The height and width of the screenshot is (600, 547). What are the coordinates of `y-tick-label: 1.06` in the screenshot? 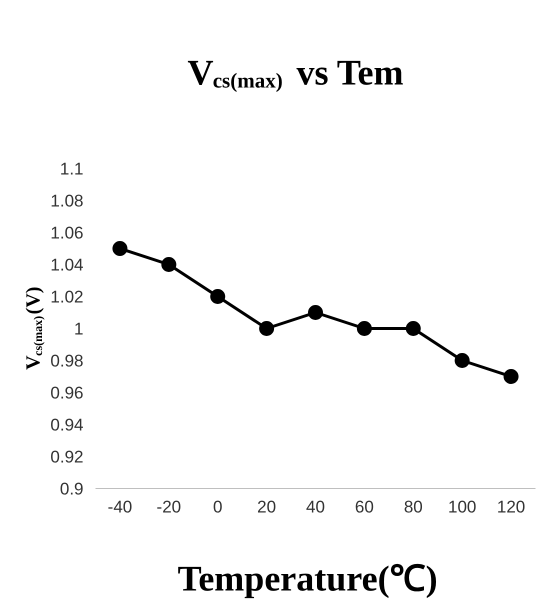 It's located at (67, 233).